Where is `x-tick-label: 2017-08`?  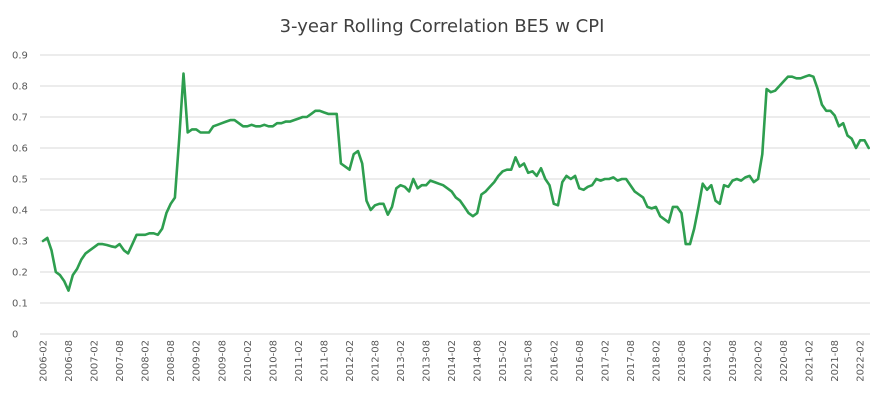 x-tick-label: 2017-08 is located at coordinates (631, 361).